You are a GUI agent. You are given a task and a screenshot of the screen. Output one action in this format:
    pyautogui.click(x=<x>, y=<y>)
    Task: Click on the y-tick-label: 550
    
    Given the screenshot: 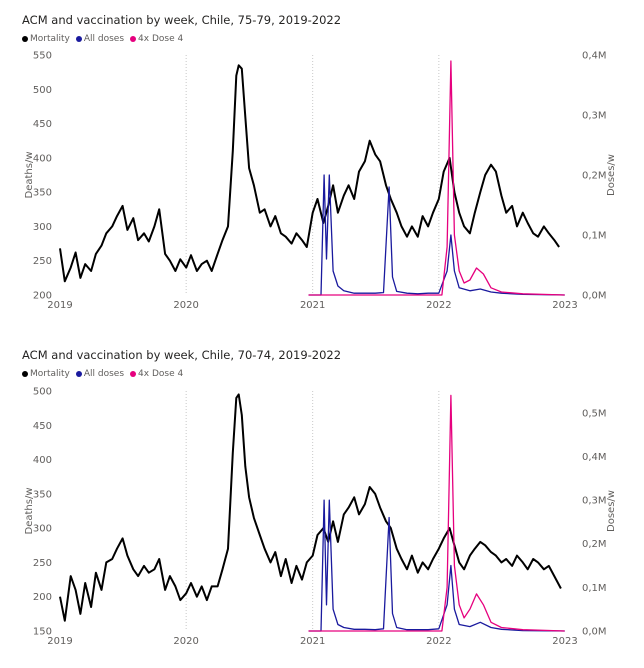 What is the action you would take?
    pyautogui.click(x=42, y=56)
    